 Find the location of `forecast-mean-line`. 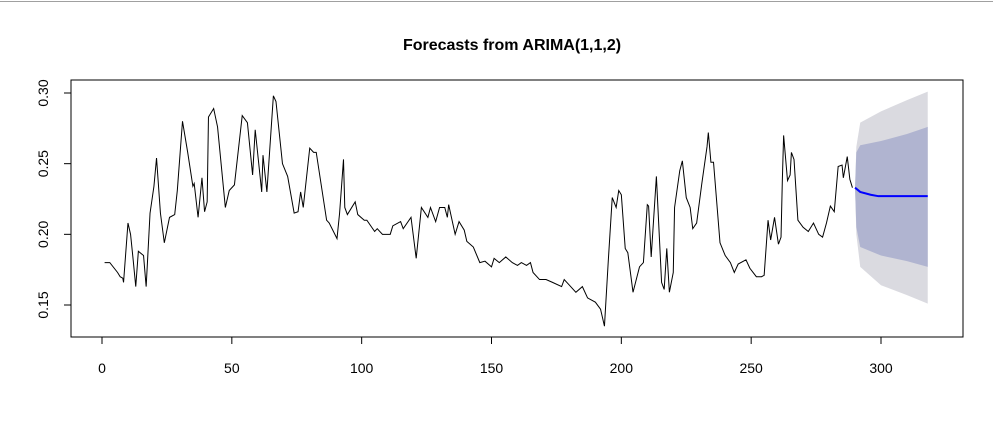

forecast-mean-line is located at coordinates (891, 192).